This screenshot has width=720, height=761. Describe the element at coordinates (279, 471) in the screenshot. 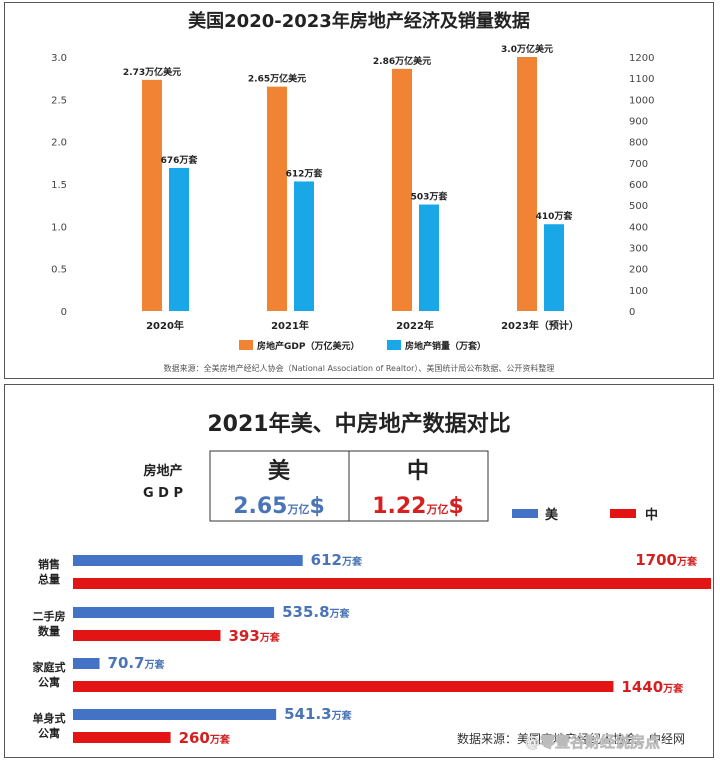

I see `gdp-us-header: 美` at that location.